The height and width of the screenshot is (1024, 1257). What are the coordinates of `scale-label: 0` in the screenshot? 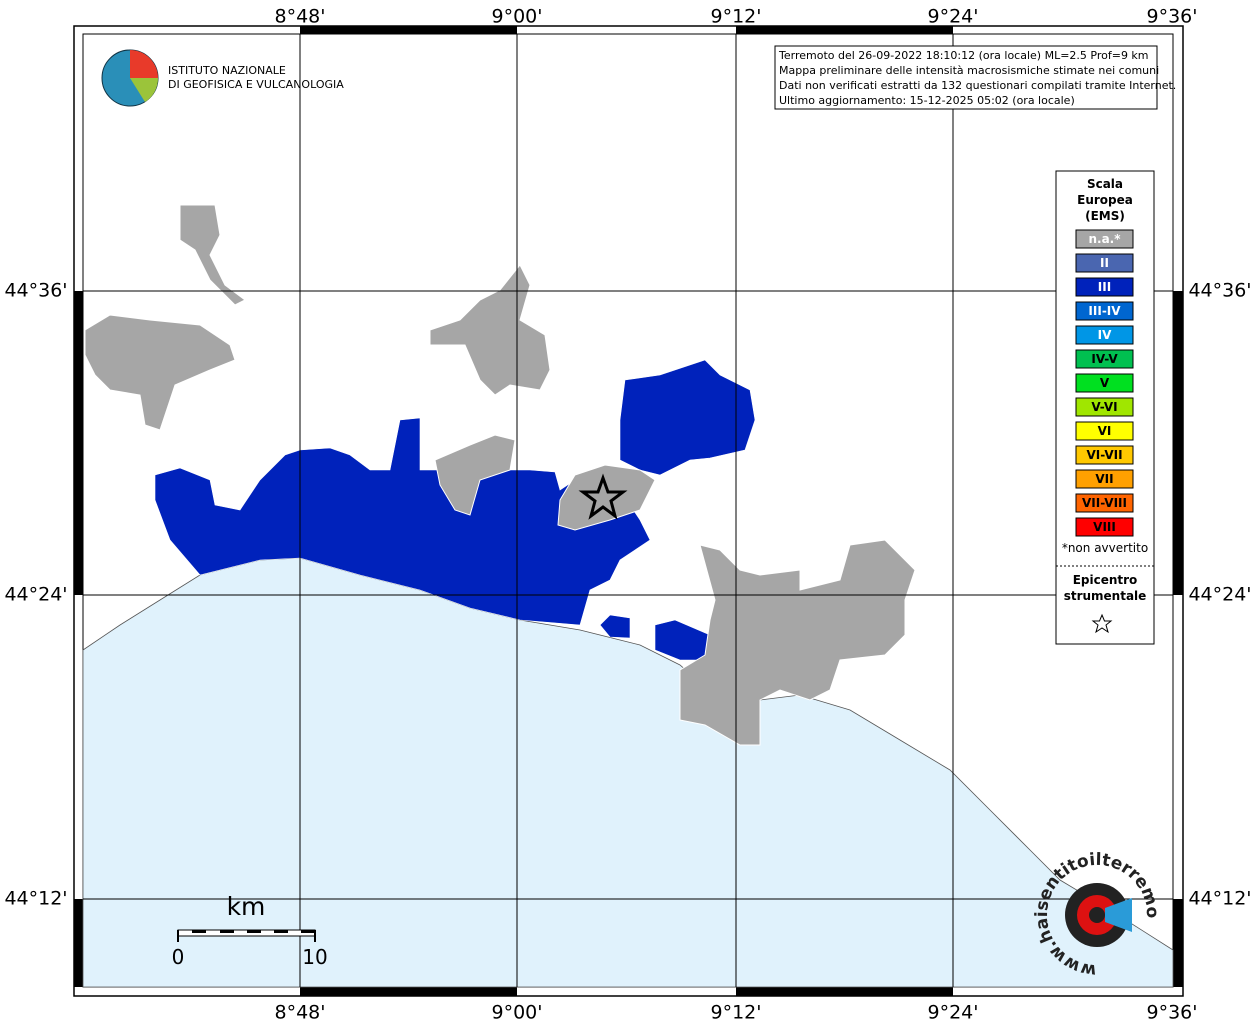 It's located at (178, 957).